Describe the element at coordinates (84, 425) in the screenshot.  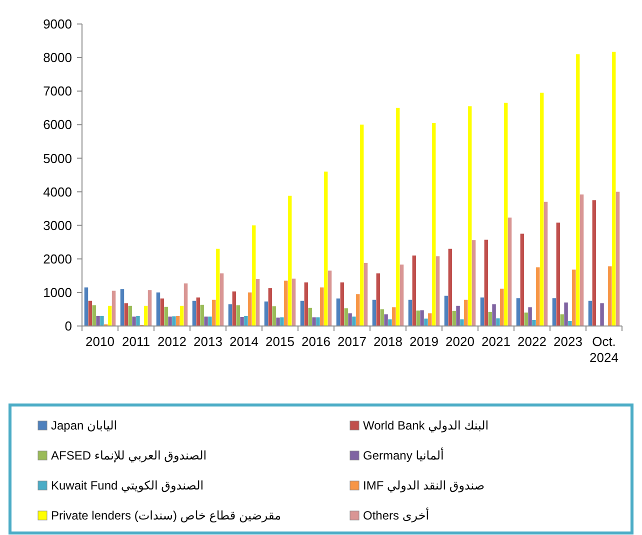
I see `legend-label: Japan اليابان` at that location.